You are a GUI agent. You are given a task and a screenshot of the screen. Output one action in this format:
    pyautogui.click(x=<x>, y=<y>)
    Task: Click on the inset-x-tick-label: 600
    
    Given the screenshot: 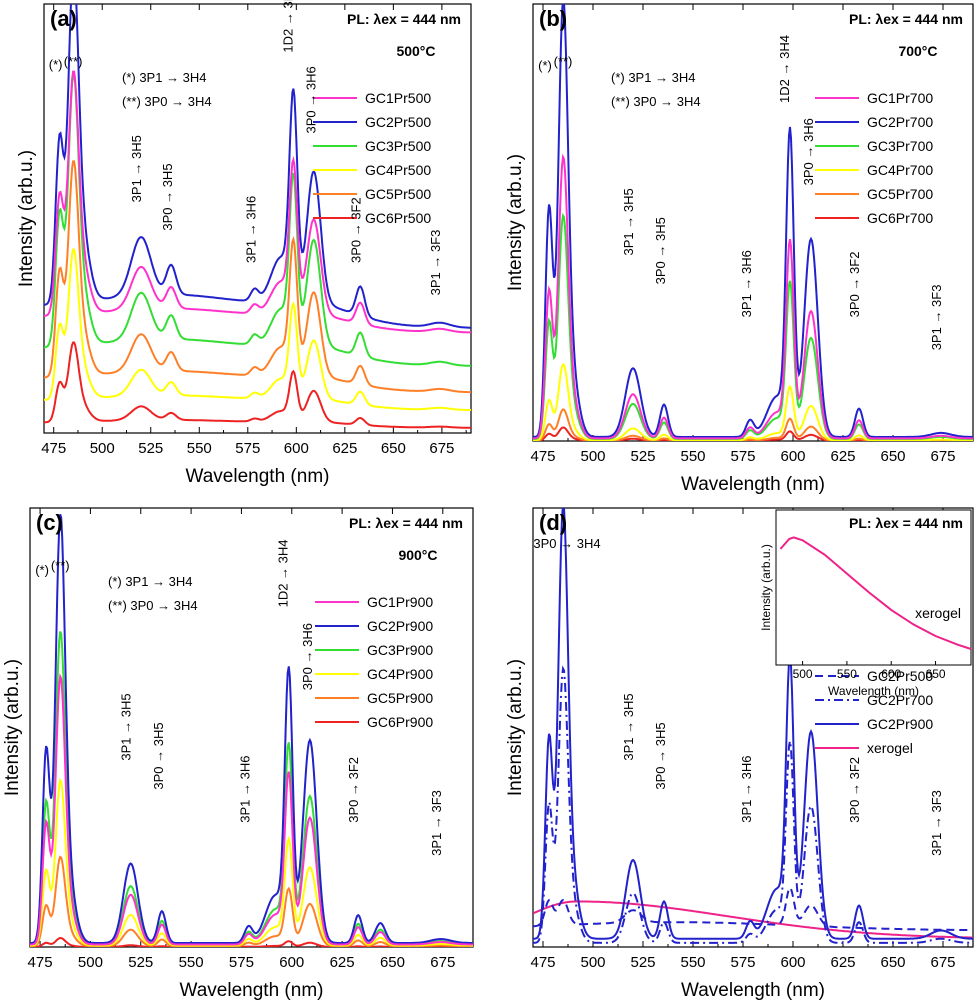 What is the action you would take?
    pyautogui.click(x=891, y=674)
    